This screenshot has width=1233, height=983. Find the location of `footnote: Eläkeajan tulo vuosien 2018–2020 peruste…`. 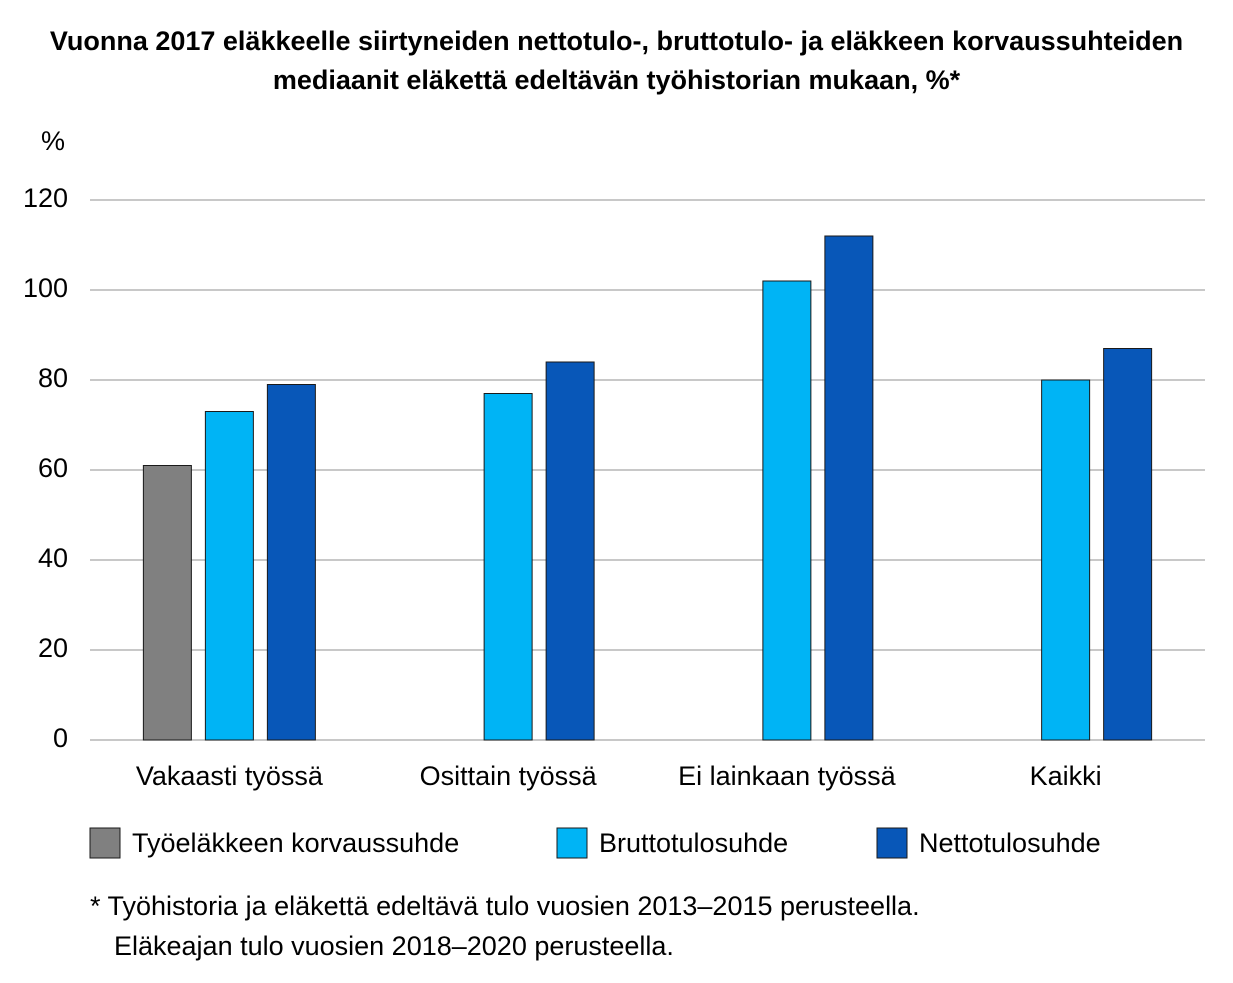

footnote: Eläkeajan tulo vuosien 2018–2020 peruste… is located at coordinates (394, 946).